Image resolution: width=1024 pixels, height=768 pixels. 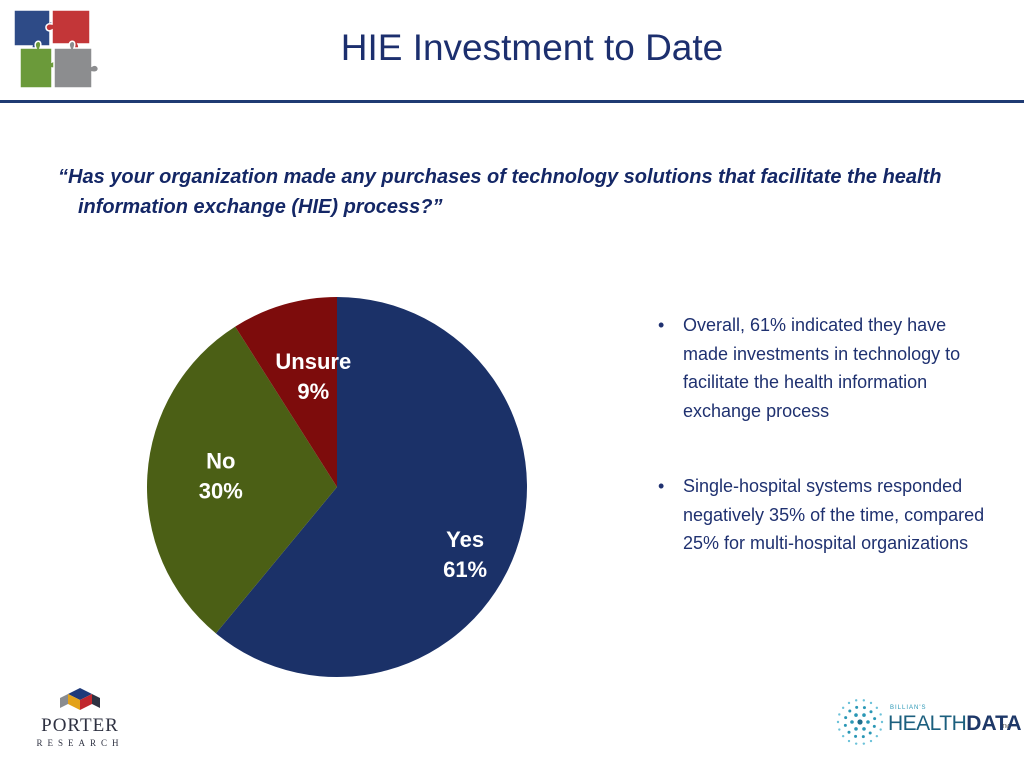 What do you see at coordinates (80, 743) in the screenshot?
I see `porter-subtitle: RESEARCH` at bounding box center [80, 743].